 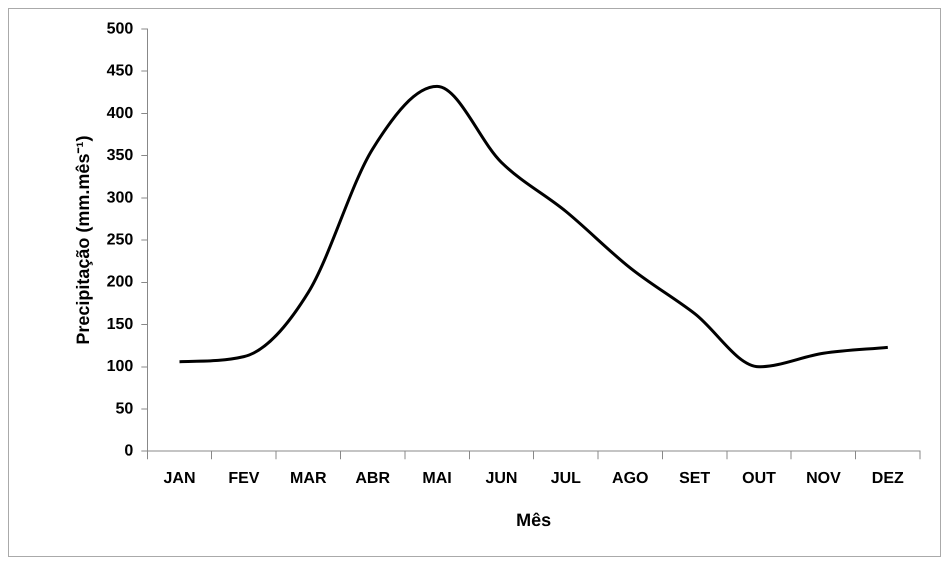 What do you see at coordinates (120, 29) in the screenshot?
I see `y-tick-label: 500` at bounding box center [120, 29].